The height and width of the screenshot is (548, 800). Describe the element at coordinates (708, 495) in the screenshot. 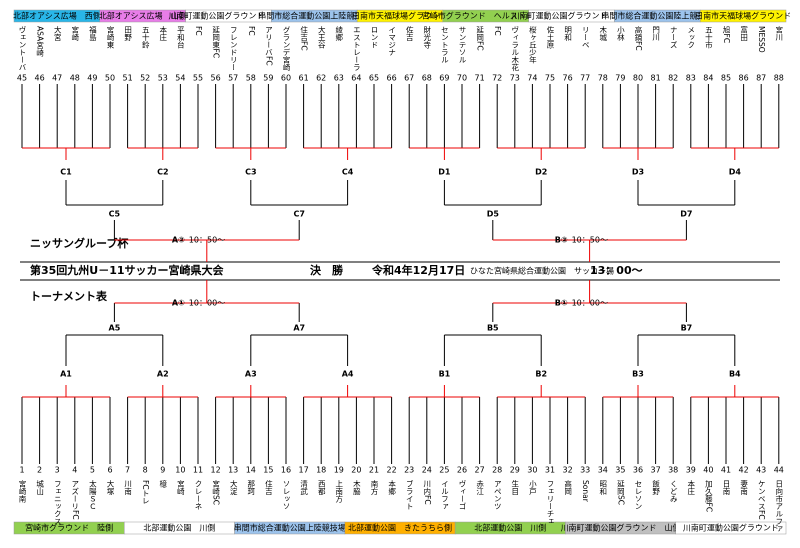

I see `team-name: 加久藤FC` at that location.